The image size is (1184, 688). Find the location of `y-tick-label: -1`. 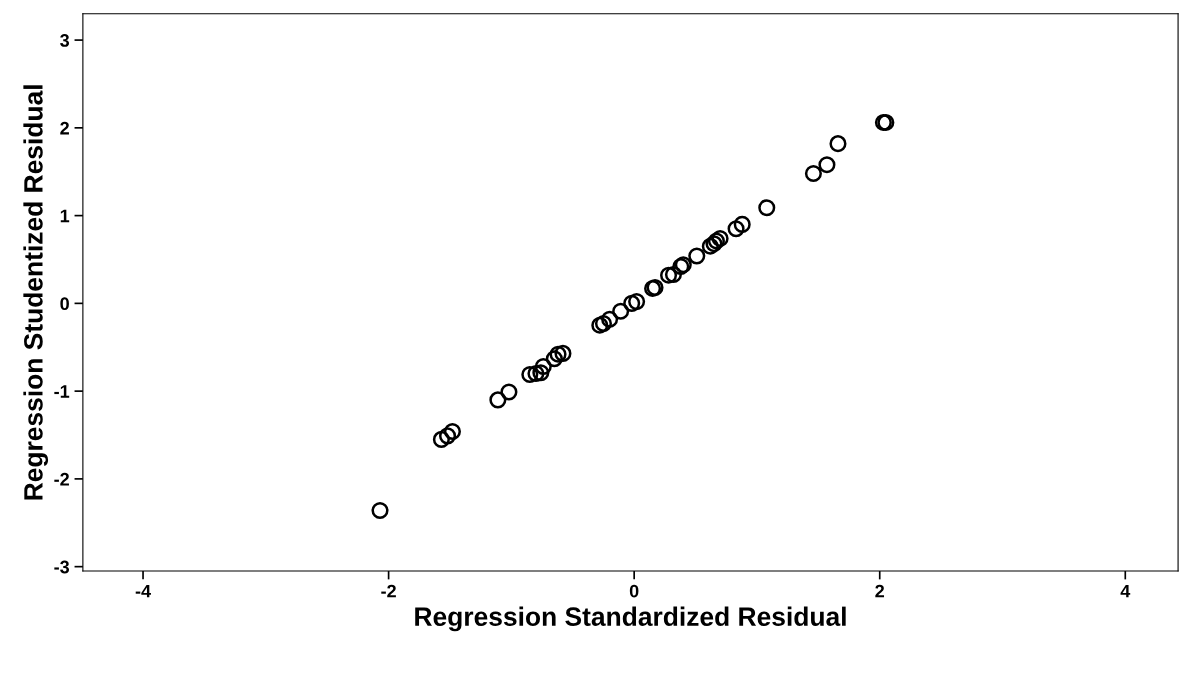

y-tick-label: -1 is located at coordinates (62, 391).